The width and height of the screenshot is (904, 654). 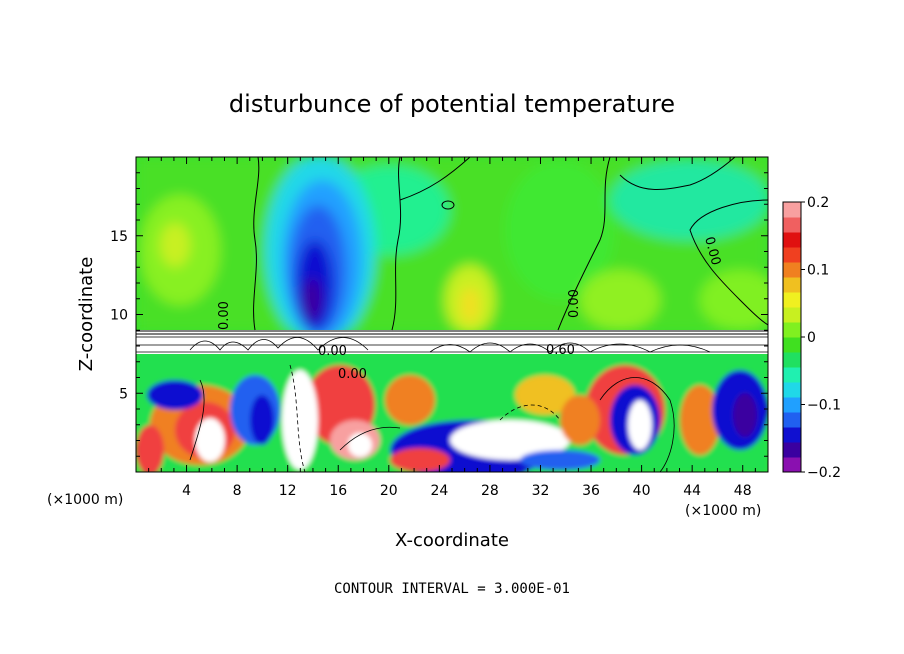 What do you see at coordinates (338, 491) in the screenshot?
I see `x-tick-label: 16` at bounding box center [338, 491].